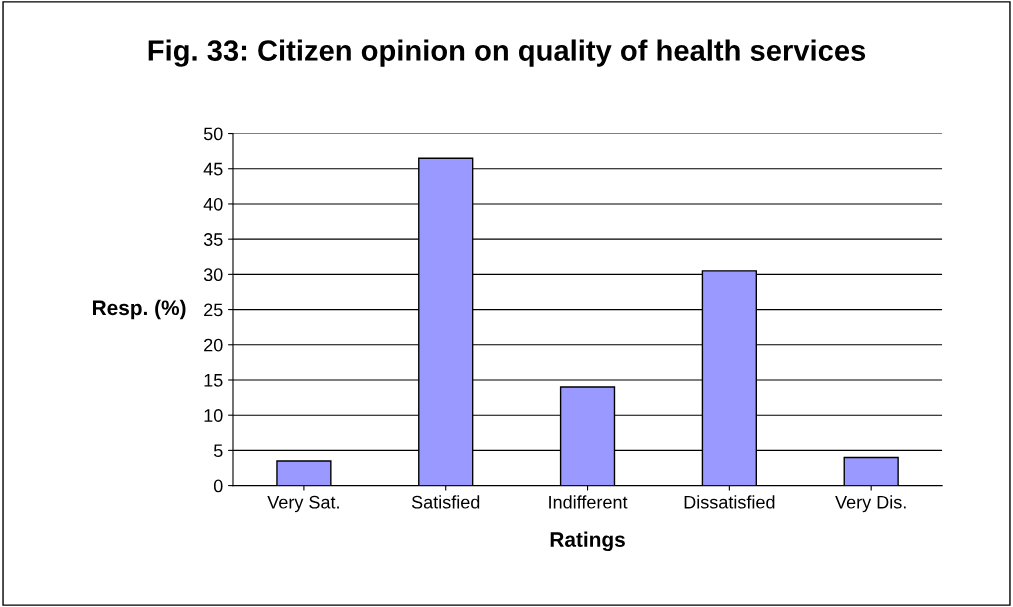 The width and height of the screenshot is (1013, 607). I want to click on x-tick-label: Very Dis., so click(870, 504).